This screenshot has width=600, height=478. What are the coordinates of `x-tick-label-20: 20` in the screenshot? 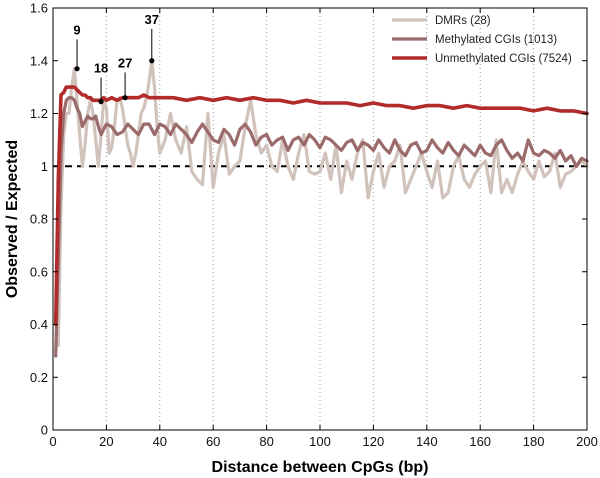 It's located at (106, 441).